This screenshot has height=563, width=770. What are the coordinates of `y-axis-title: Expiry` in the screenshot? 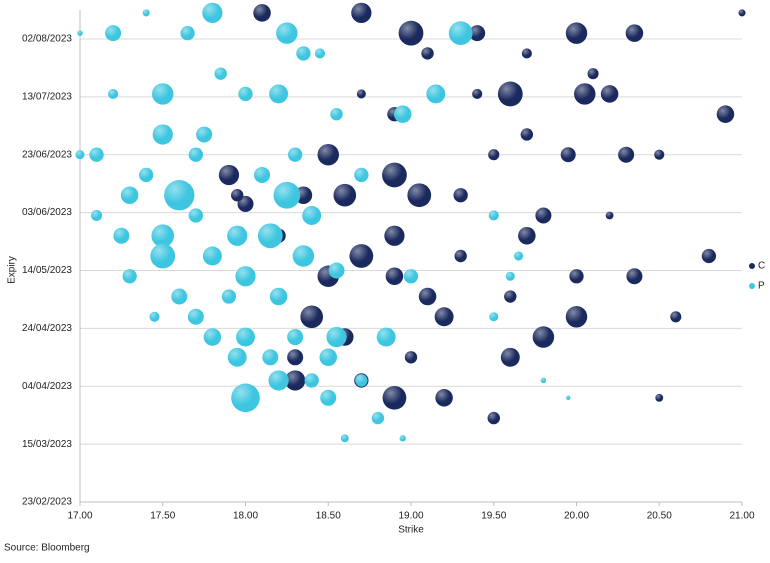 It's located at (12, 270).